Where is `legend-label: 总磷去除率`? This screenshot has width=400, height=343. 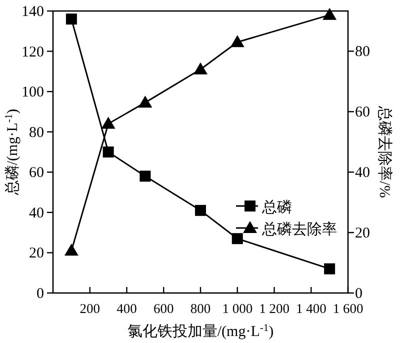 legend-label: 总磷去除率 is located at coordinates (299, 229).